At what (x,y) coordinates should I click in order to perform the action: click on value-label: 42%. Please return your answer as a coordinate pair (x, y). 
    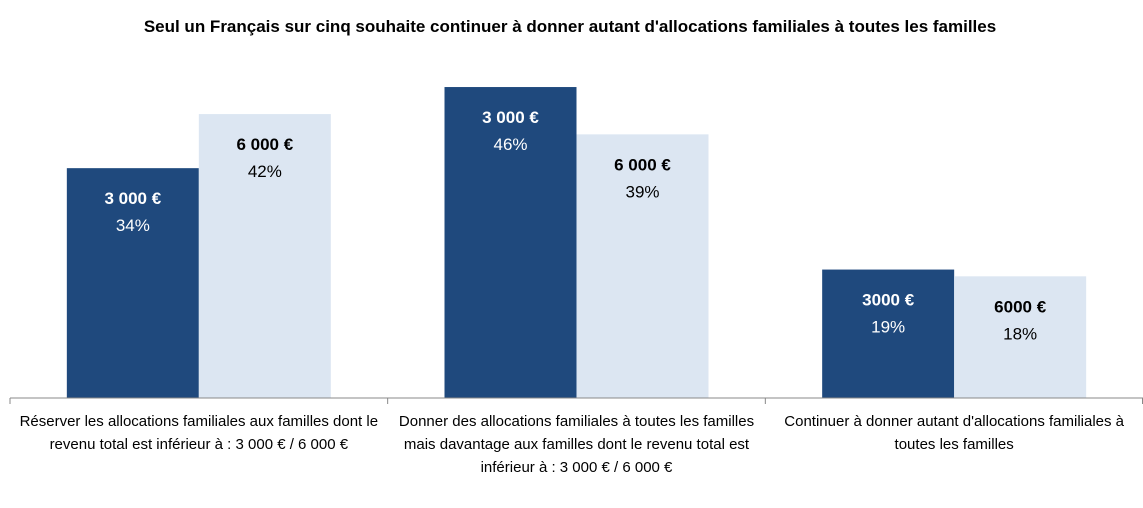
    Looking at the image, I should click on (265, 171).